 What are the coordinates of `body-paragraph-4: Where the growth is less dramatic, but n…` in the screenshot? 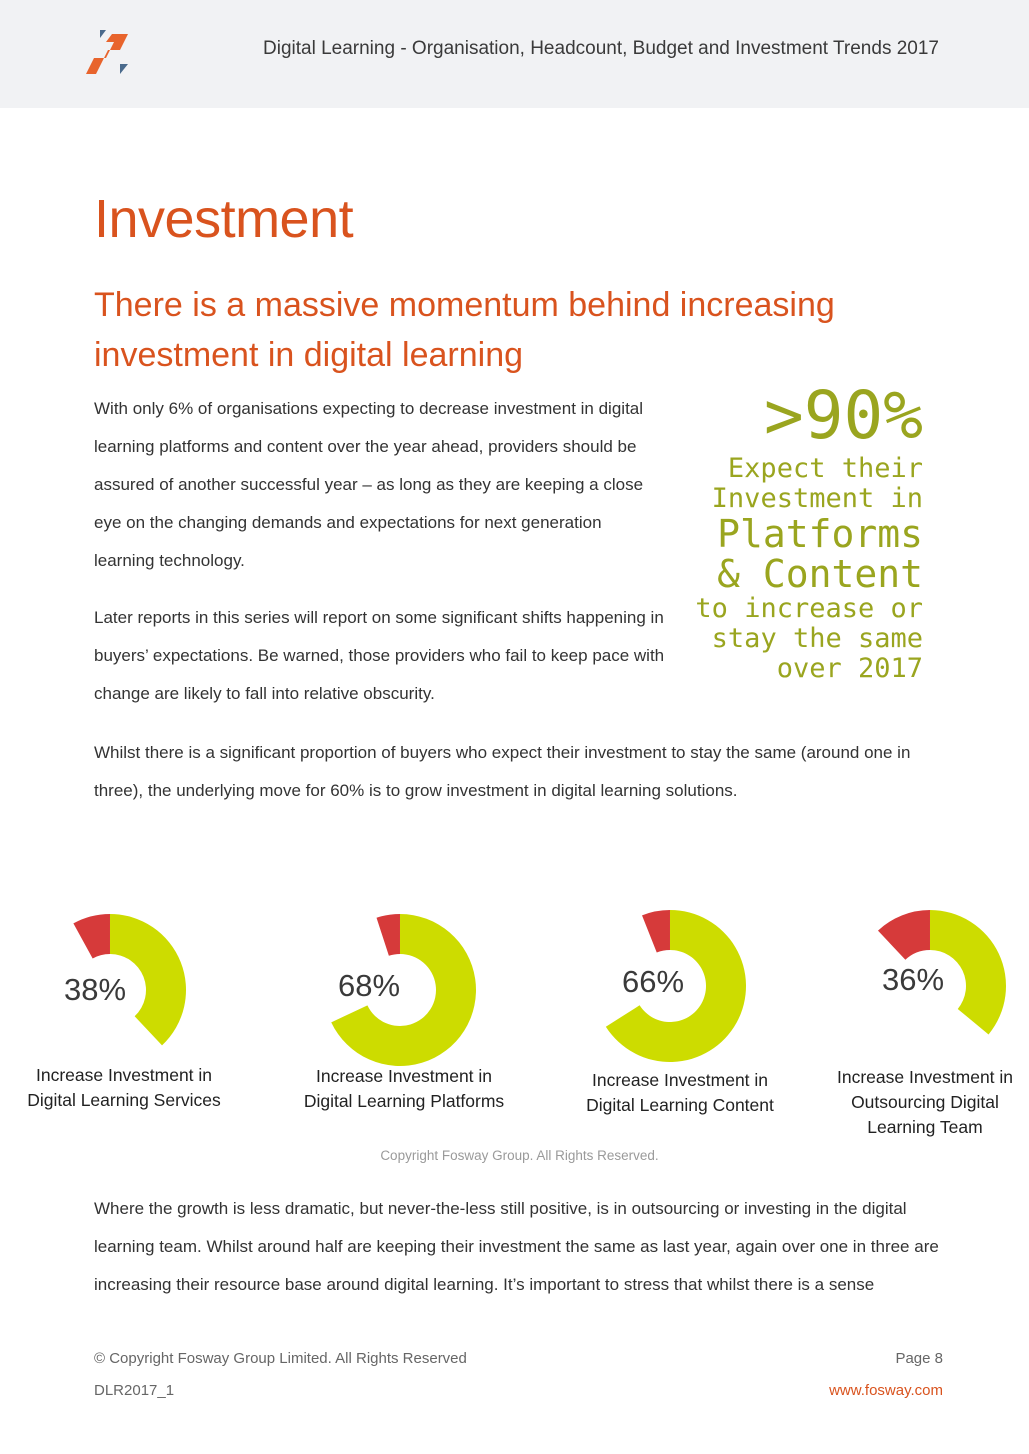 It's located at (516, 1246).